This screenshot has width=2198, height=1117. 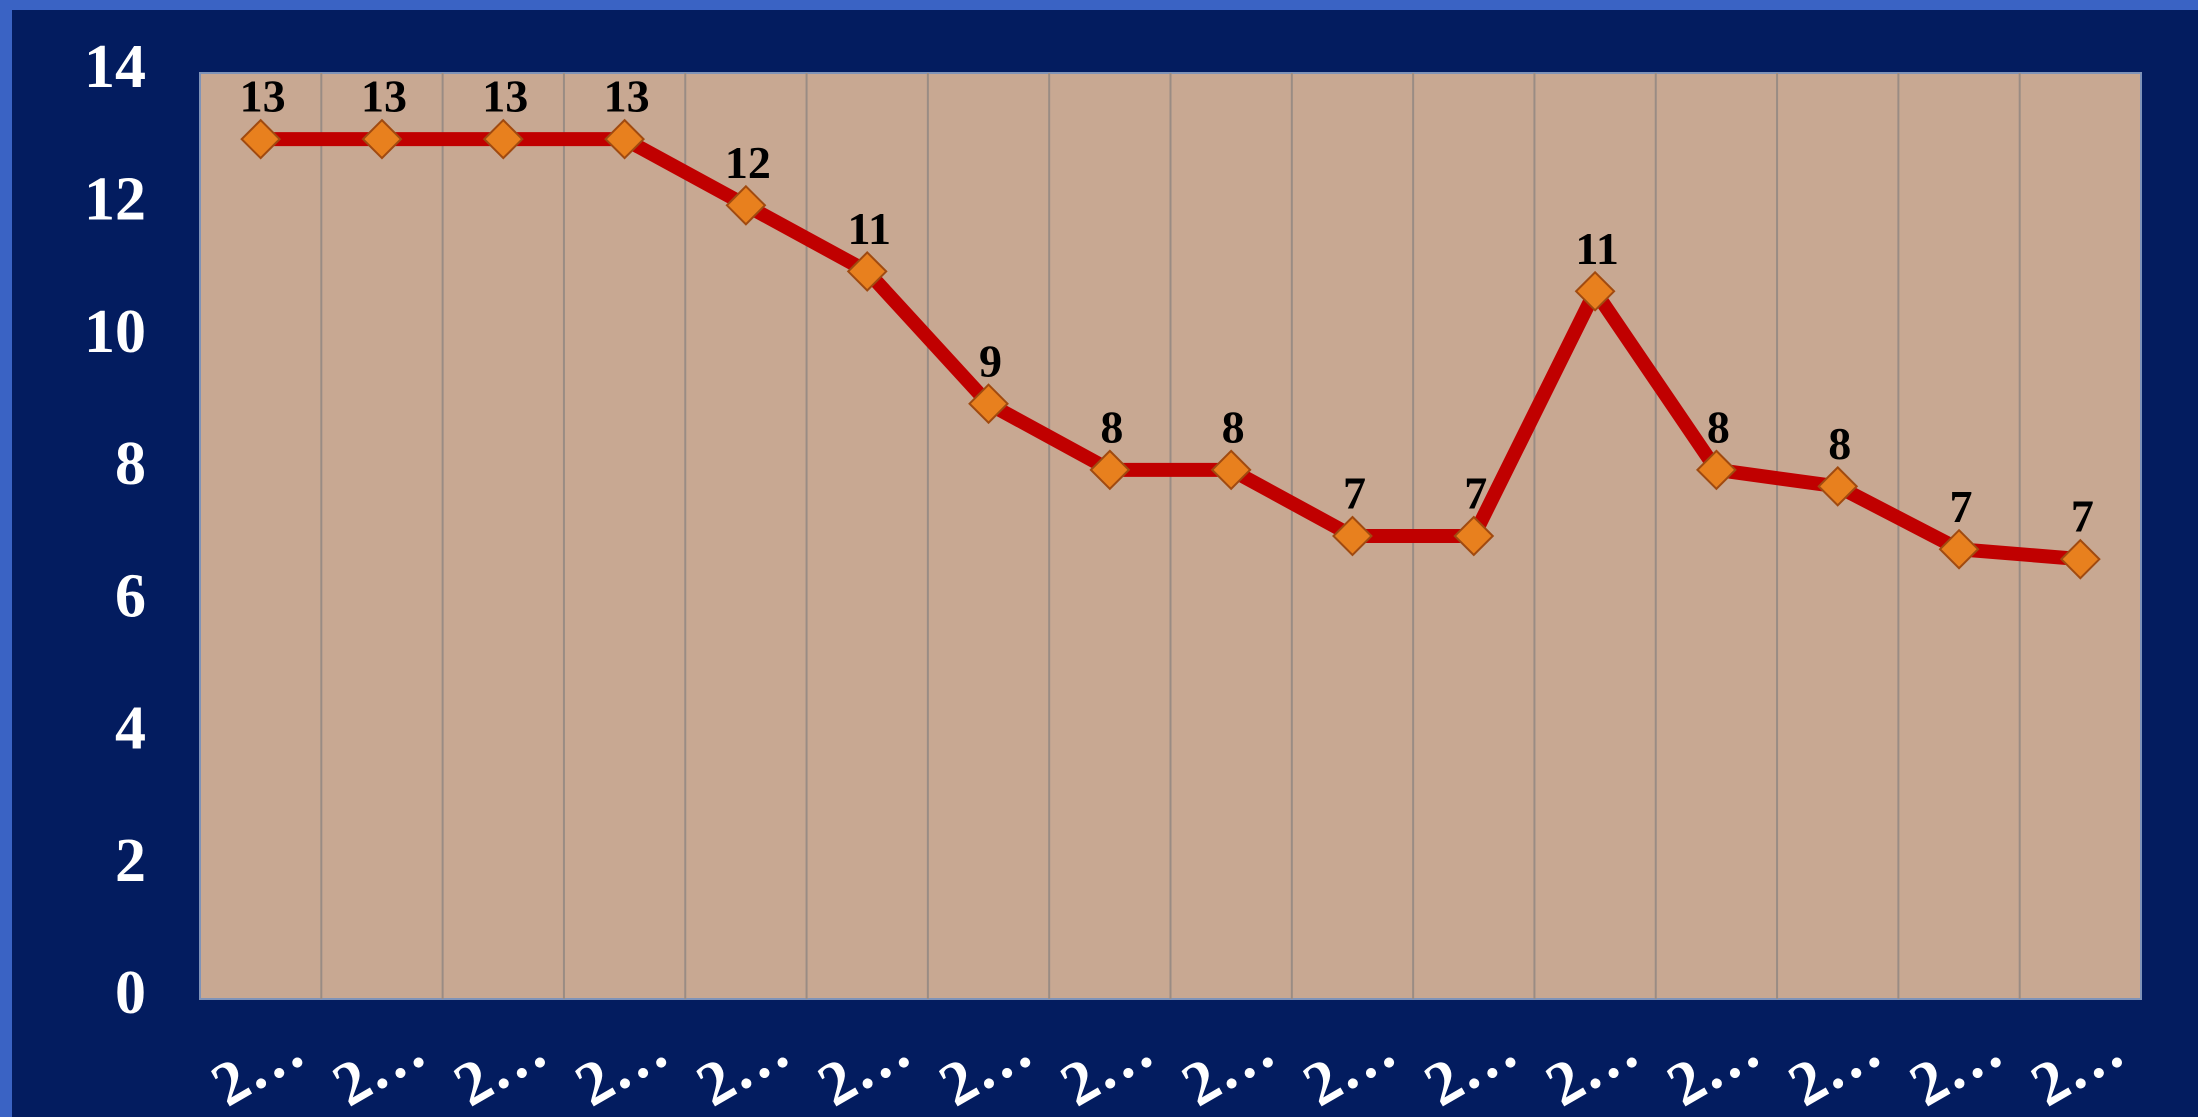 What do you see at coordinates (130, 993) in the screenshot?
I see `y-tick-label: 0` at bounding box center [130, 993].